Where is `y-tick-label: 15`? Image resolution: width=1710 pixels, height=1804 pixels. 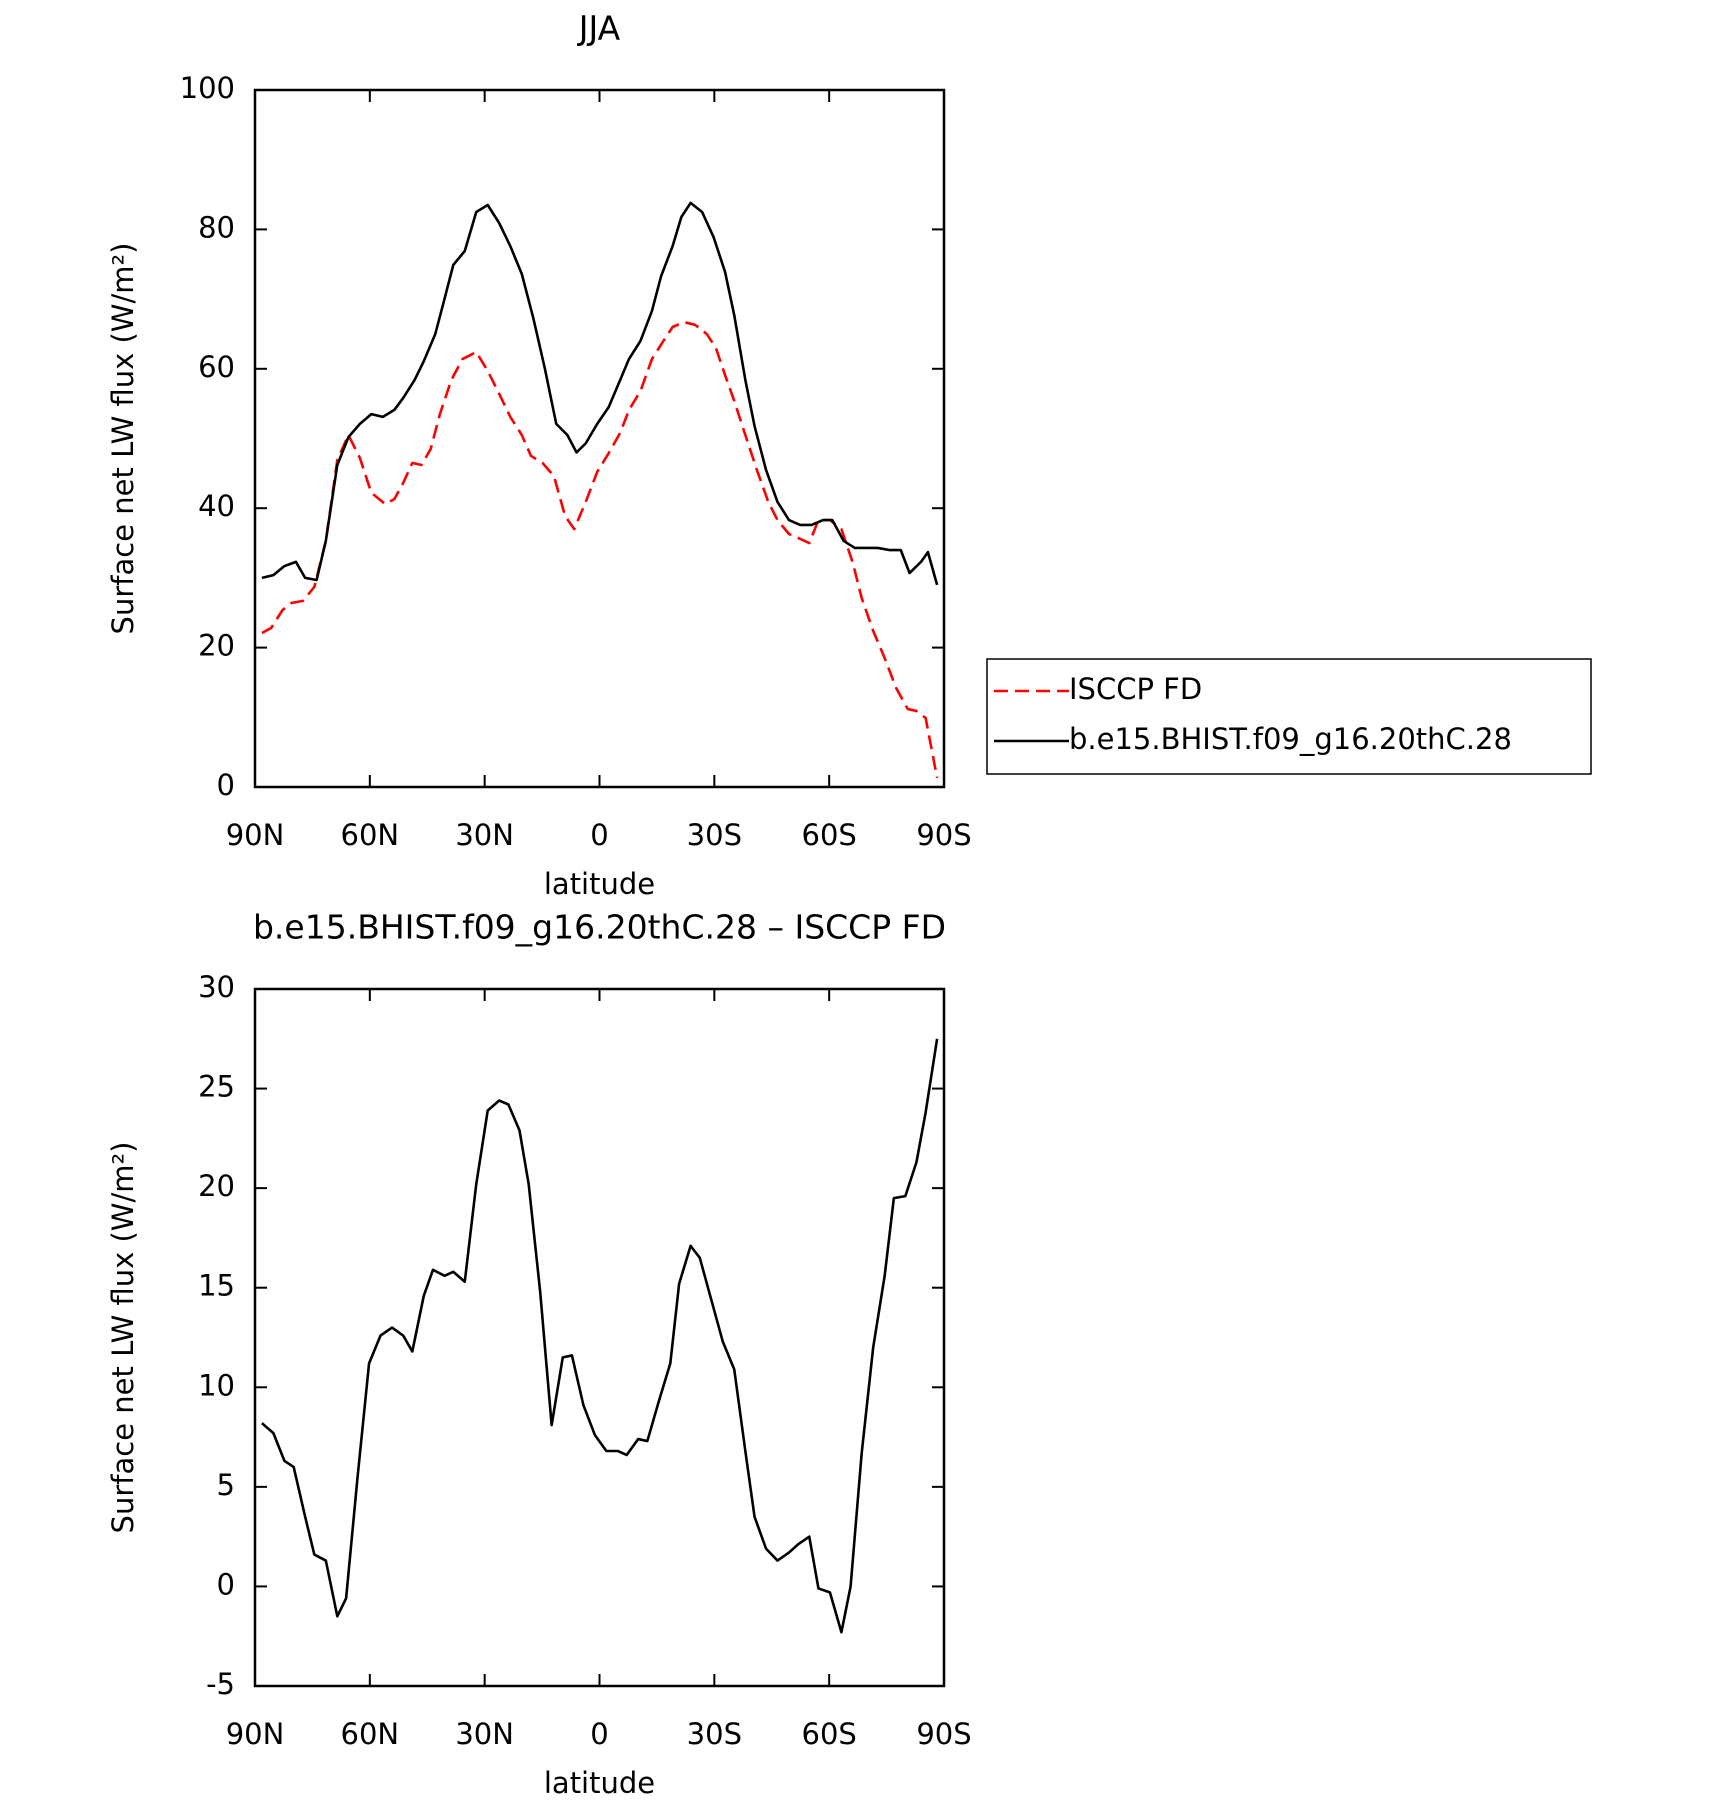
y-tick-label: 15 is located at coordinates (216, 1286).